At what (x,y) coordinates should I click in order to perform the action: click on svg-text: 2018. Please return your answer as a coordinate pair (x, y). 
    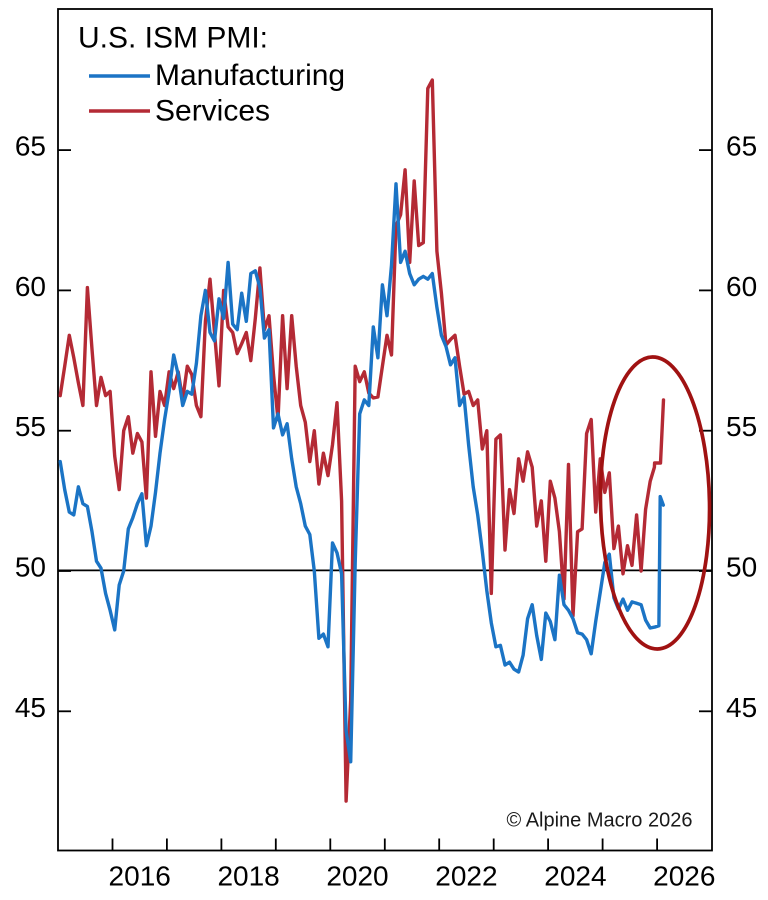
    Looking at the image, I should click on (248, 876).